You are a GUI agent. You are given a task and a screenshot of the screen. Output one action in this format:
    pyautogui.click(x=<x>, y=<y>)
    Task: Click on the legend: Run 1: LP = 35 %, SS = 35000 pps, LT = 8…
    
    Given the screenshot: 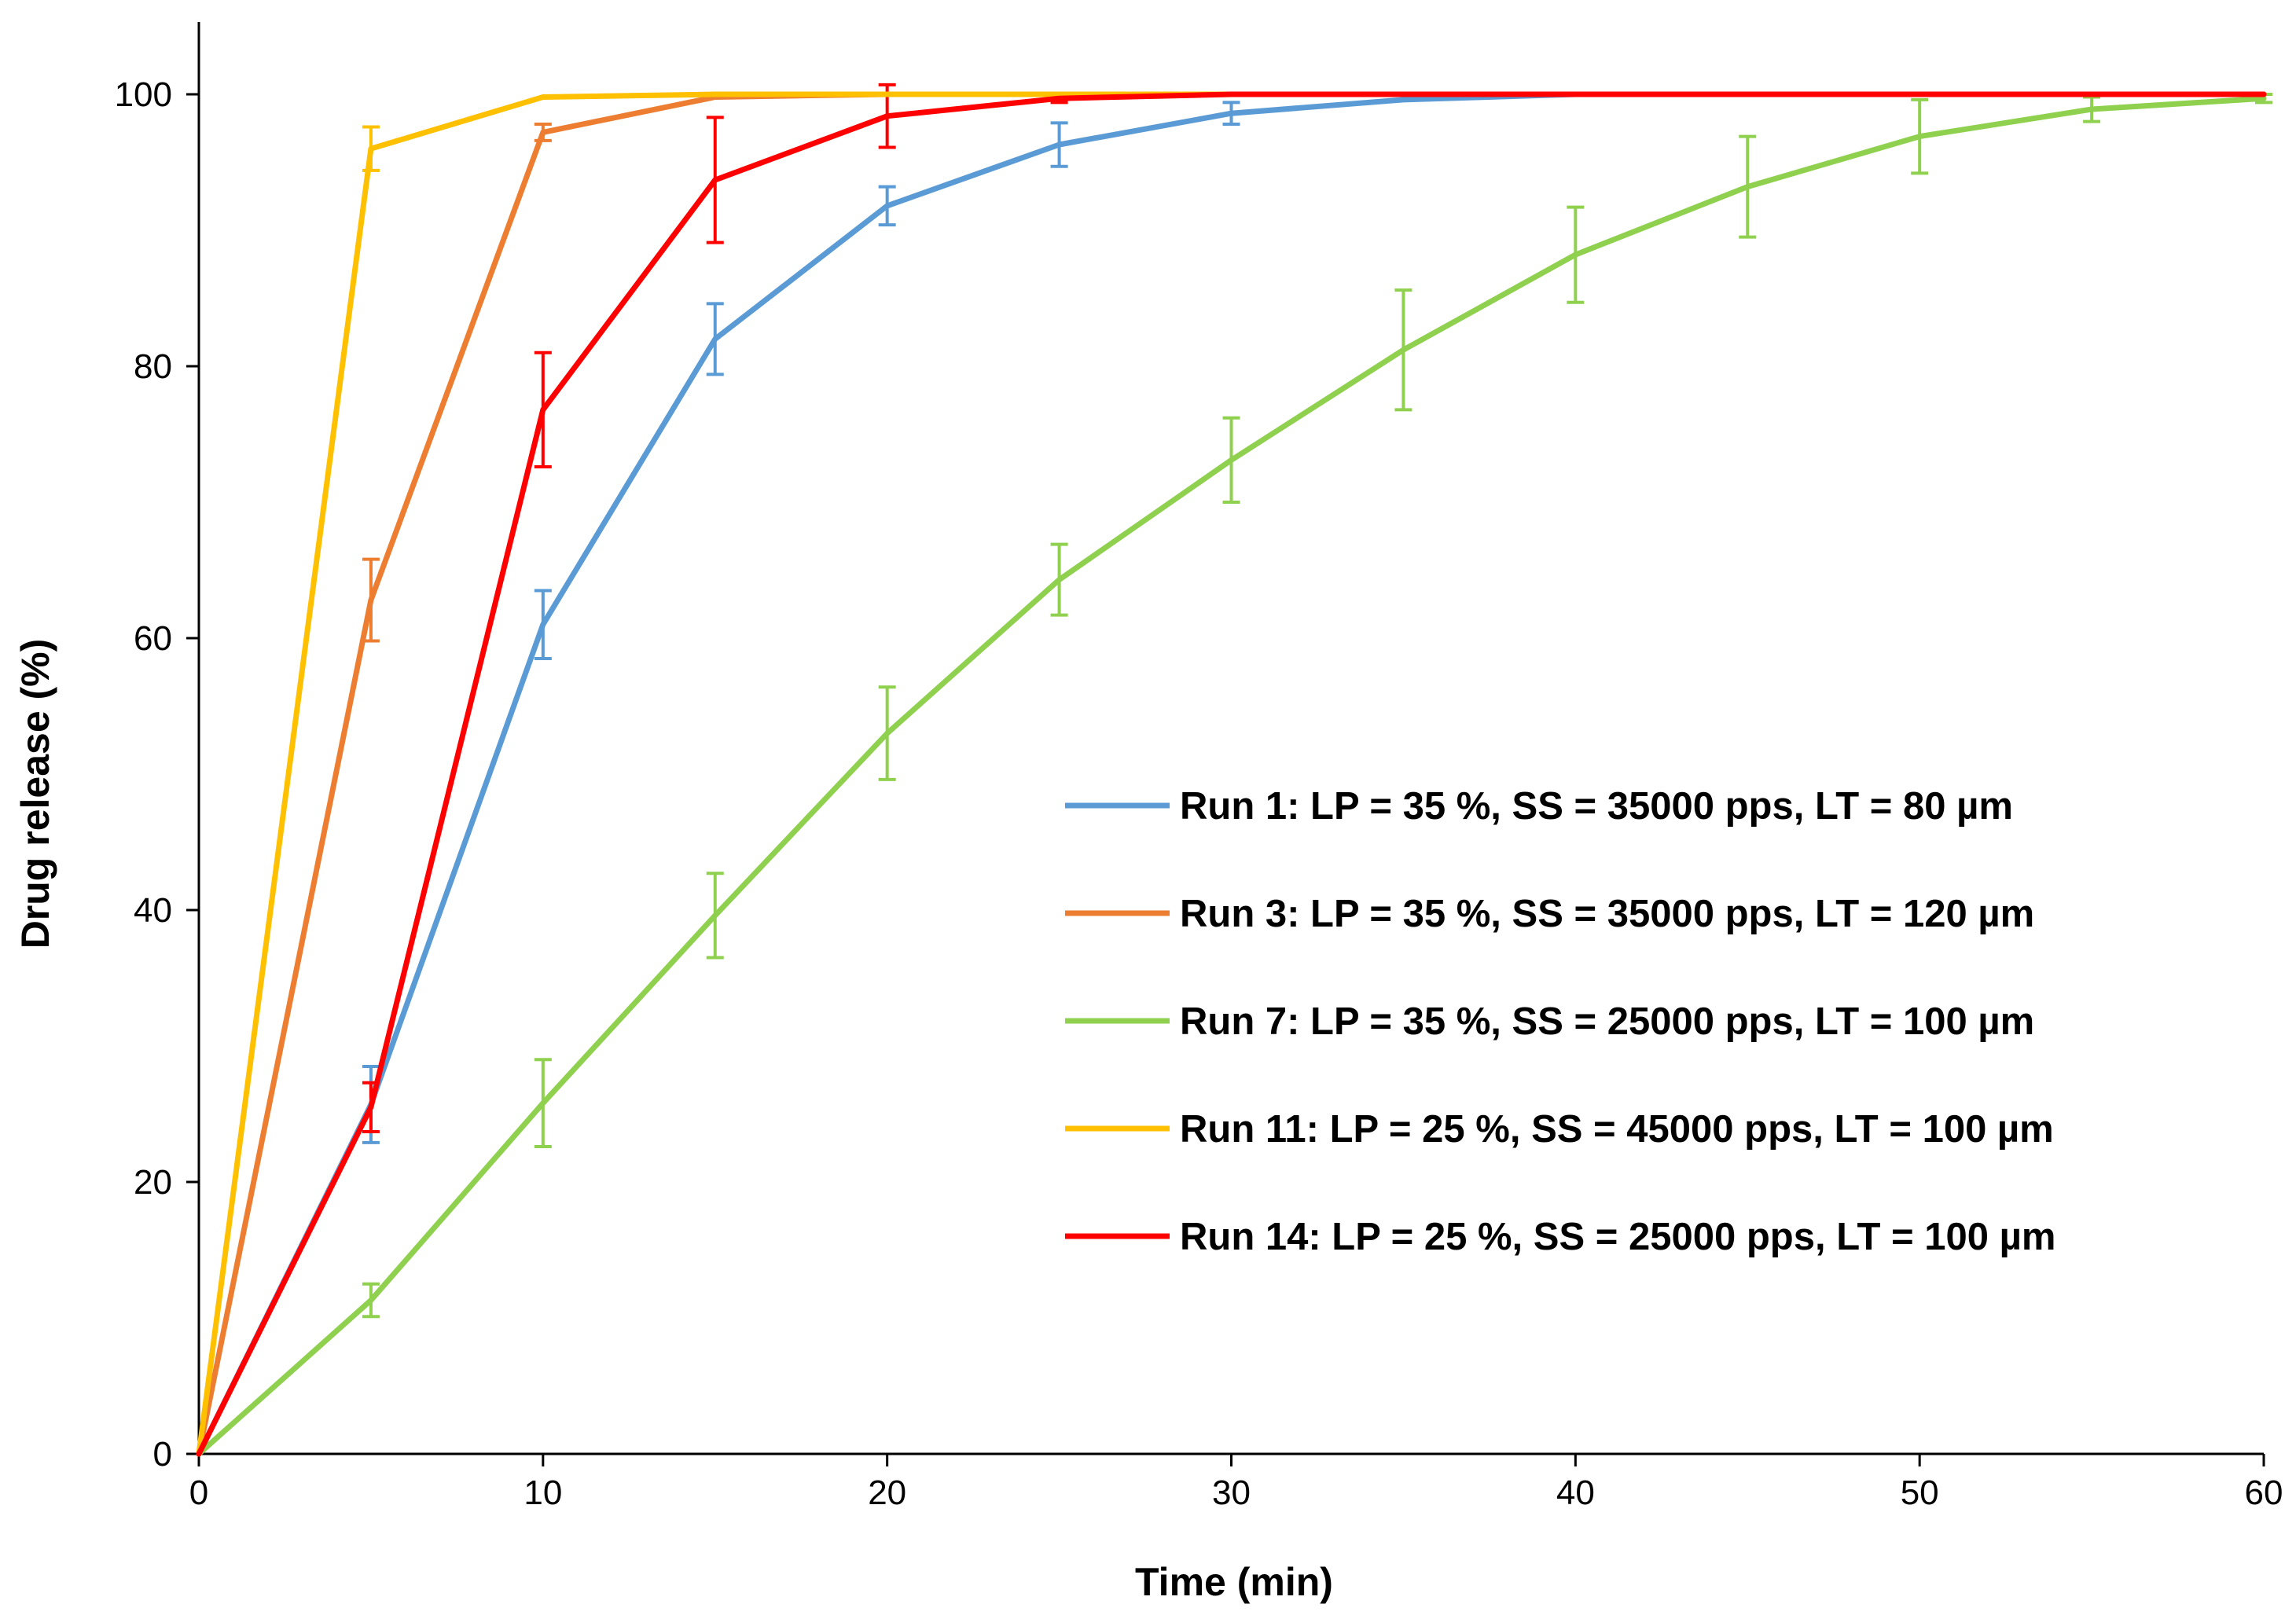 What is the action you would take?
    pyautogui.click(x=1560, y=1022)
    